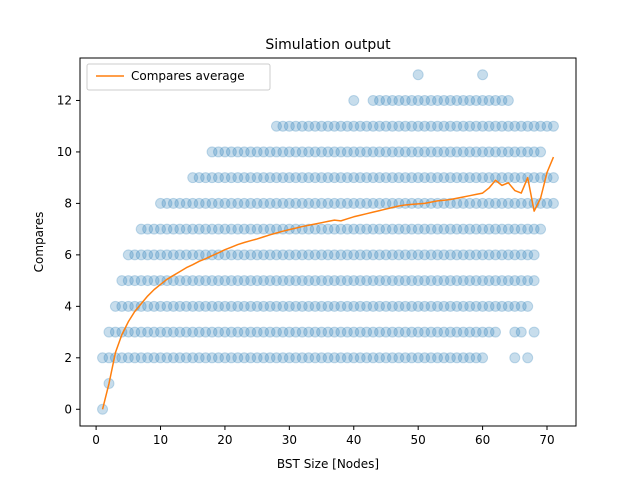 The height and width of the screenshot is (480, 640). Describe the element at coordinates (39, 242) in the screenshot. I see `y-axis-label: Compares` at that location.